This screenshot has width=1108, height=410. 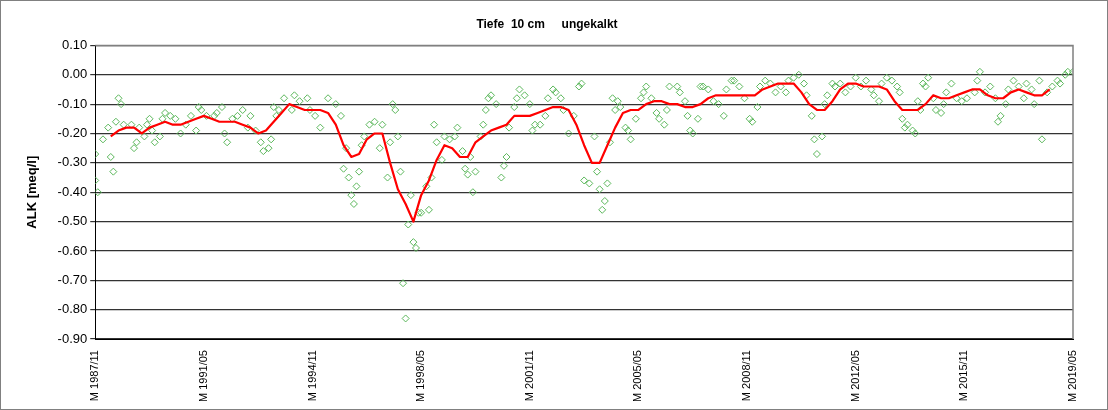 What do you see at coordinates (74, 74) in the screenshot?
I see `y-tick-label: 0.00` at bounding box center [74, 74].